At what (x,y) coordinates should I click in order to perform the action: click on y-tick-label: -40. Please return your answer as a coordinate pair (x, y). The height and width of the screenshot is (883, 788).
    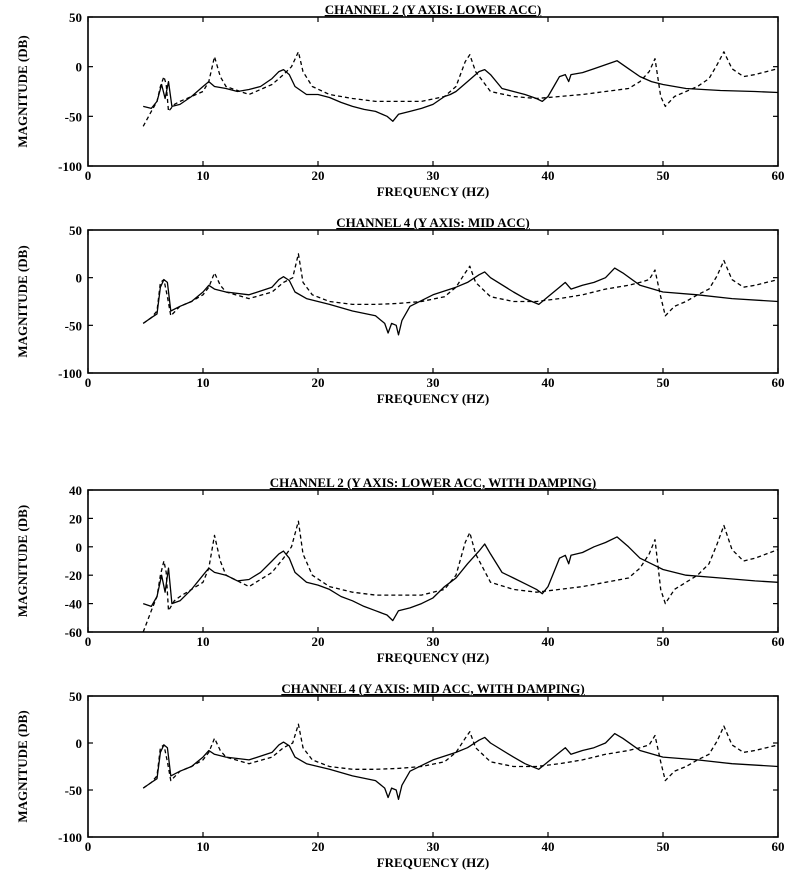
    Looking at the image, I should click on (73, 604).